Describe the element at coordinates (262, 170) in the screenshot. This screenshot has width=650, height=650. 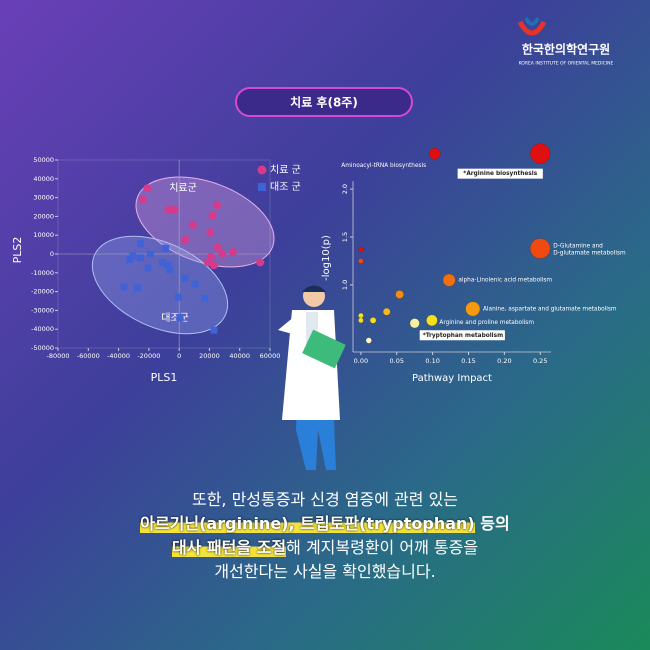
I see `legend-marker` at that location.